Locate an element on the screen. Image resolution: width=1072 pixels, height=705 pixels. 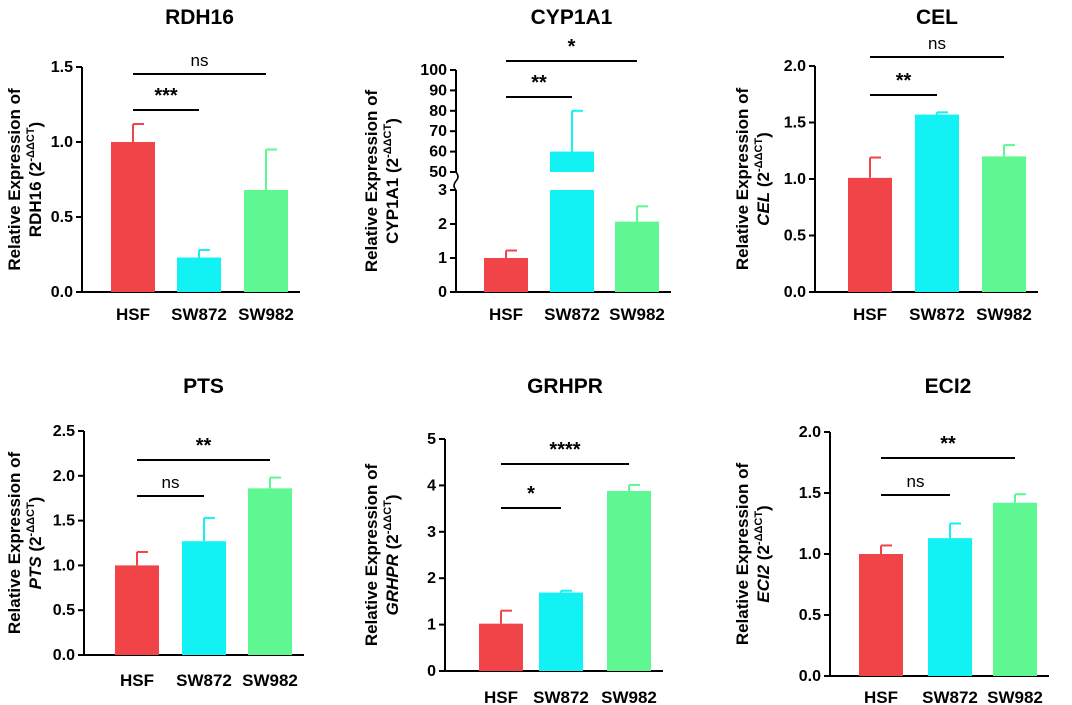
chart-title: PTS is located at coordinates (203, 386).